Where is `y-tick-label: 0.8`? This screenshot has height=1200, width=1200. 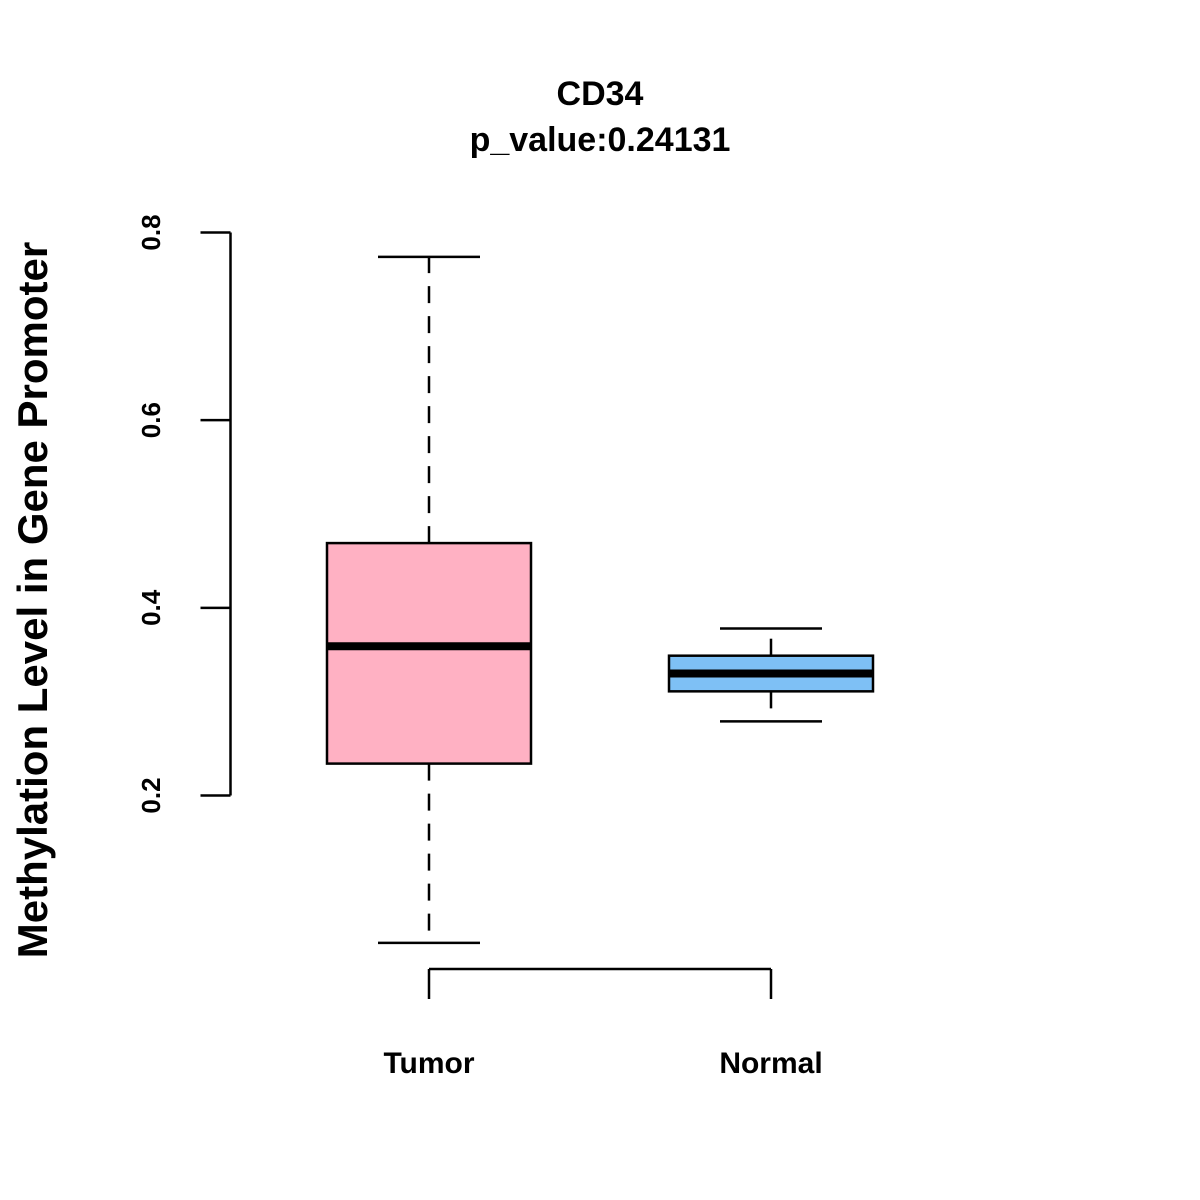
y-tick-label: 0.8 is located at coordinates (151, 232).